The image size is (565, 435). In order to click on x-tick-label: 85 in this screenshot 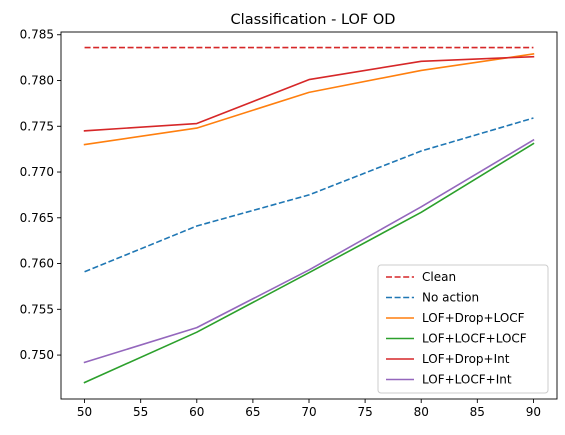, I will do `click(477, 412)`.